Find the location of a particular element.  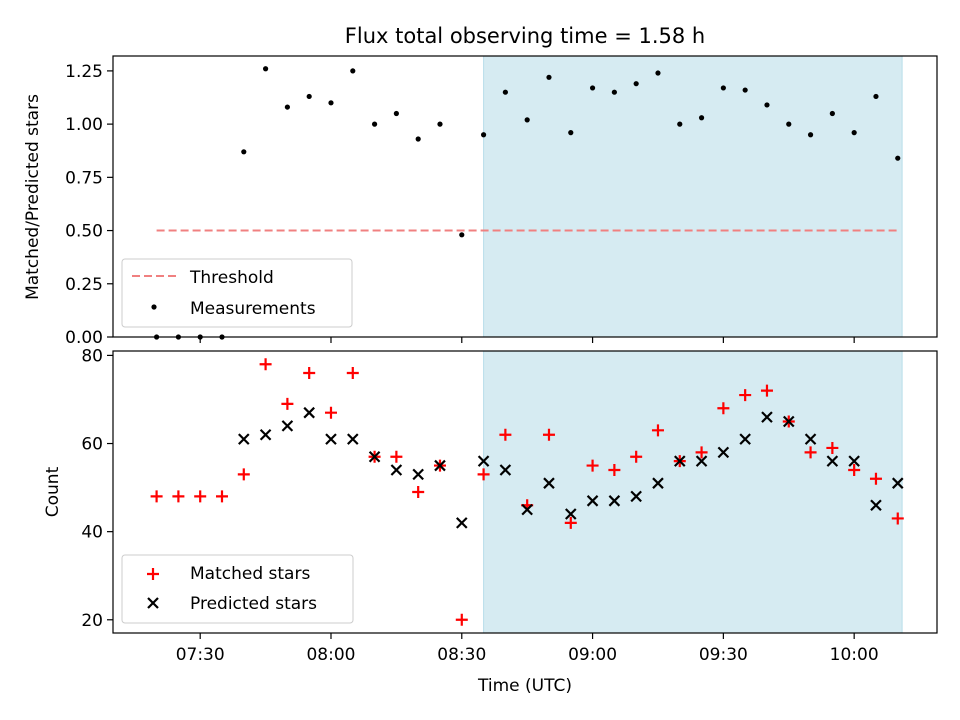

top-y-axis-ticks: 0.00 0.25 0.50 0.75 1.00 1.25 is located at coordinates (89, 205).